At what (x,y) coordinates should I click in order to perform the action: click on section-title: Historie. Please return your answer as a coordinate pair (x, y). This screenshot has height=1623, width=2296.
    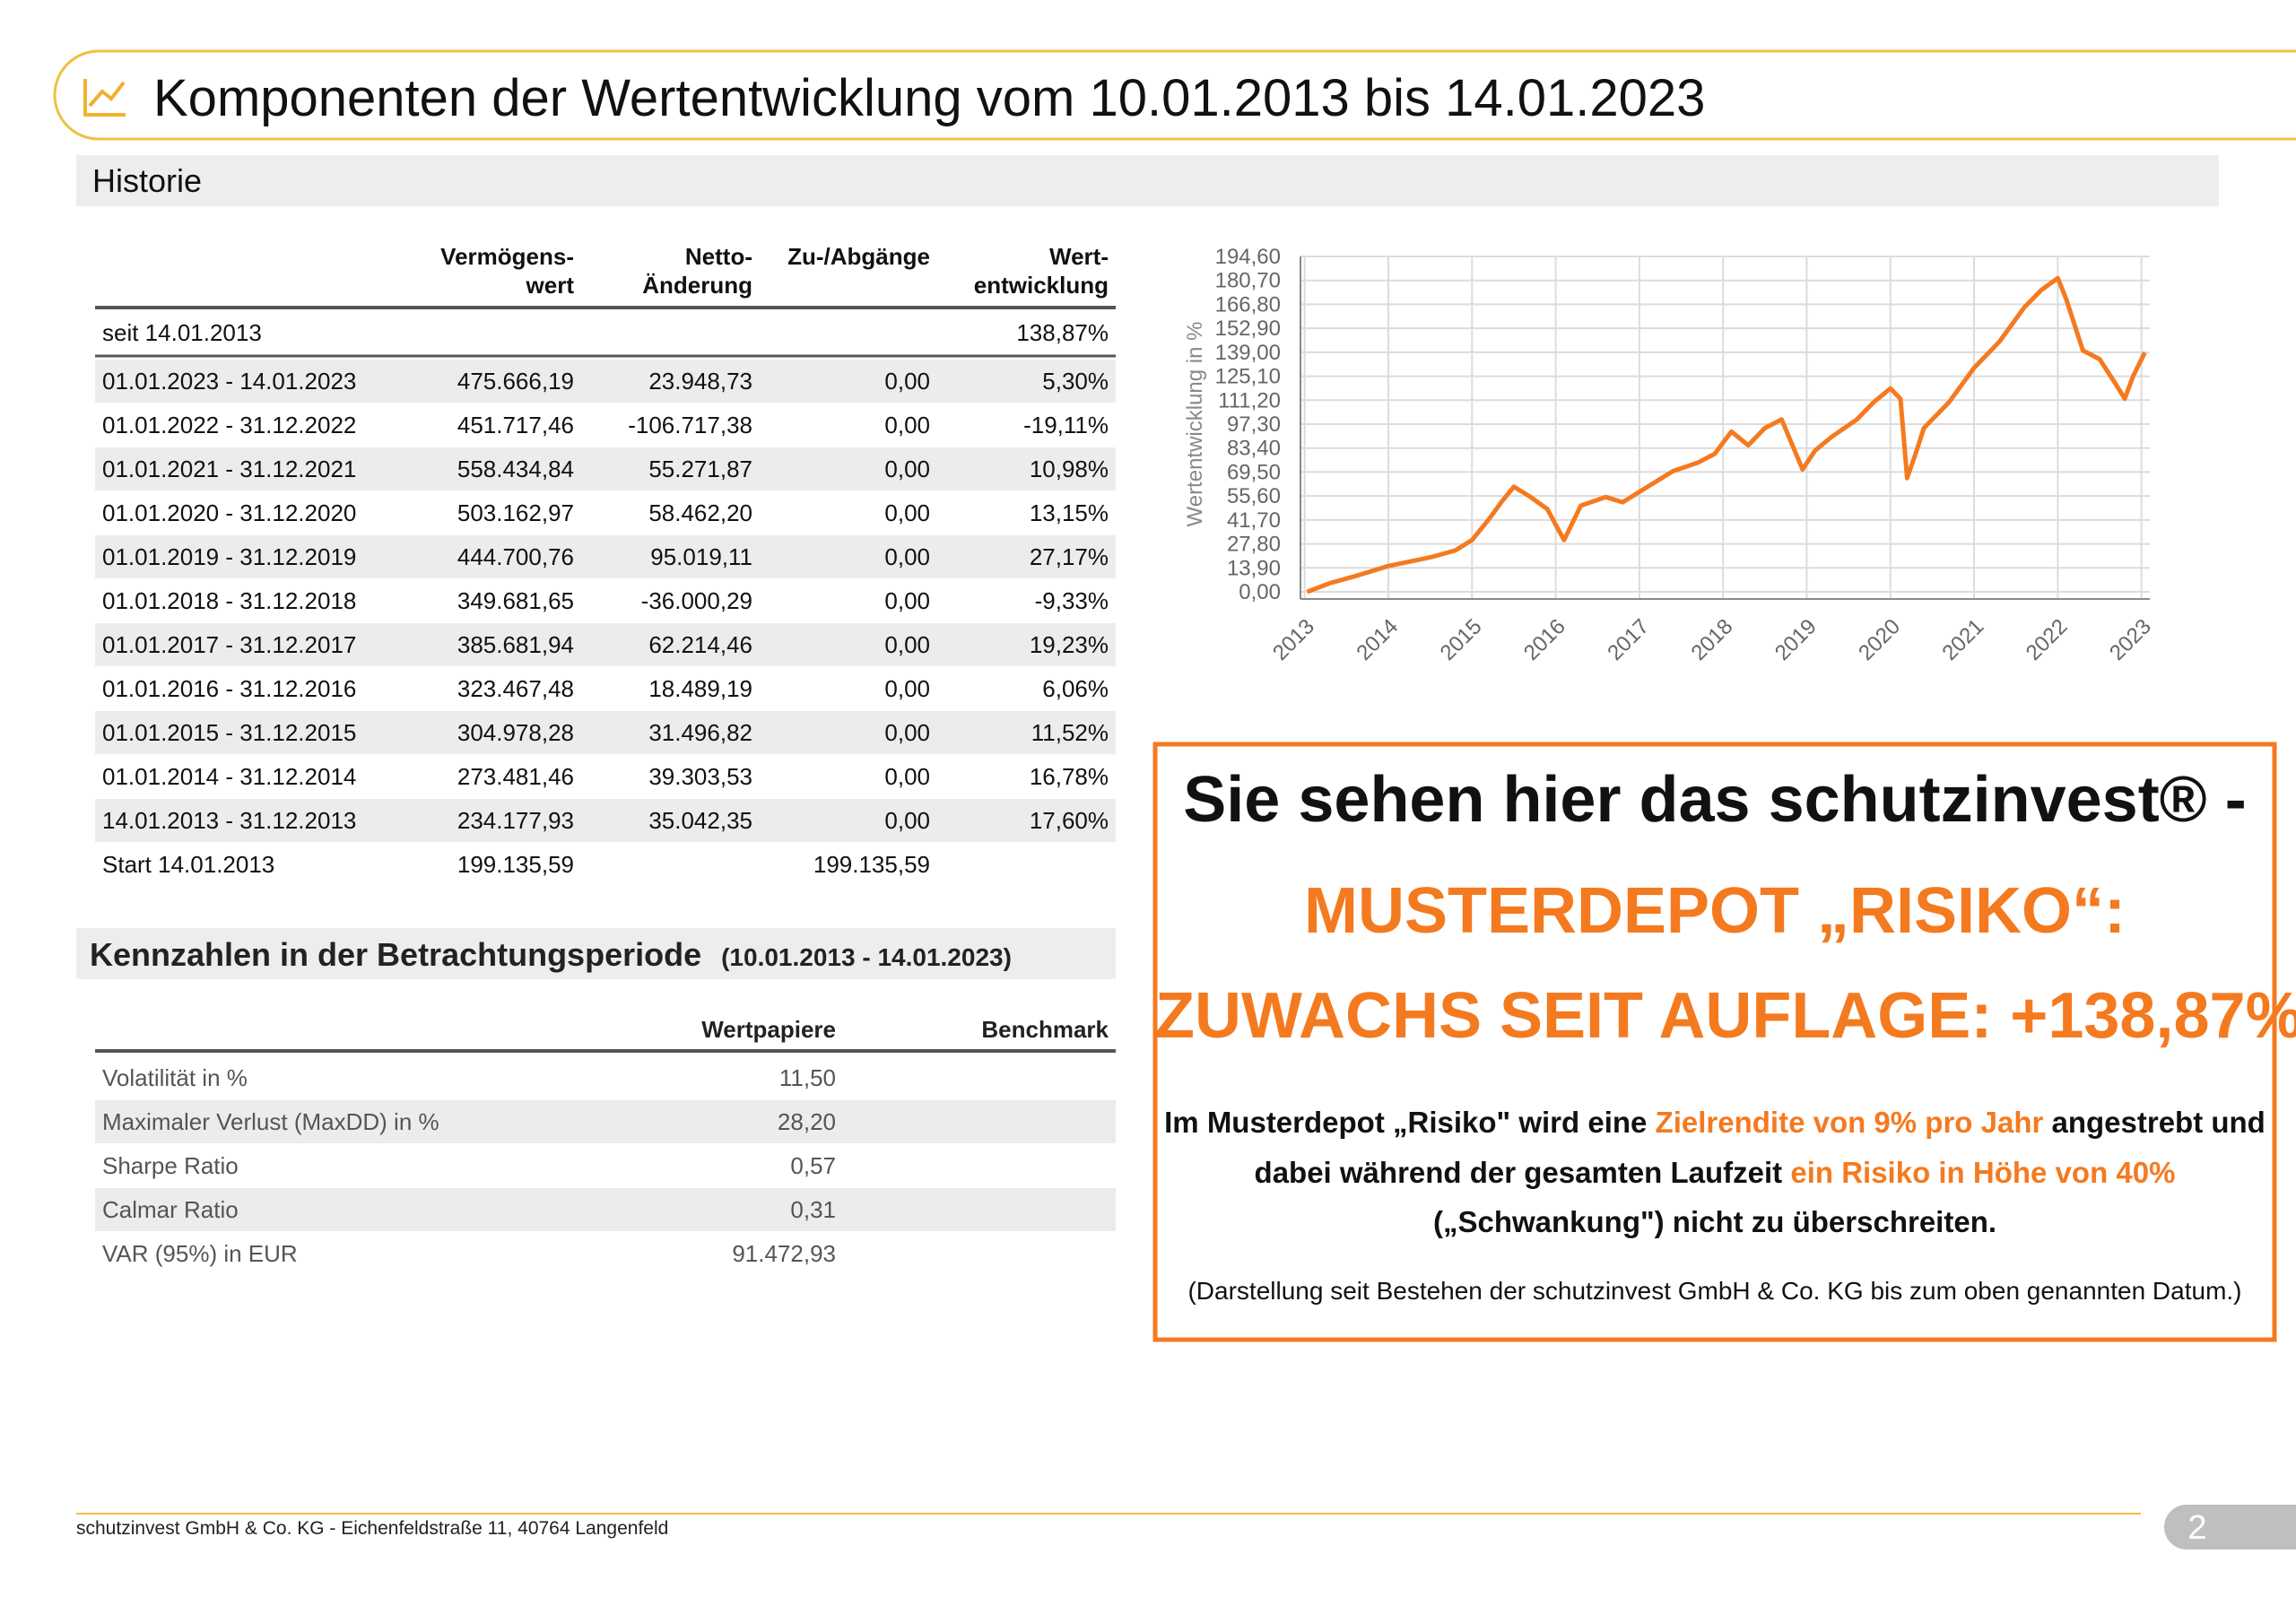
    Looking at the image, I should click on (147, 180).